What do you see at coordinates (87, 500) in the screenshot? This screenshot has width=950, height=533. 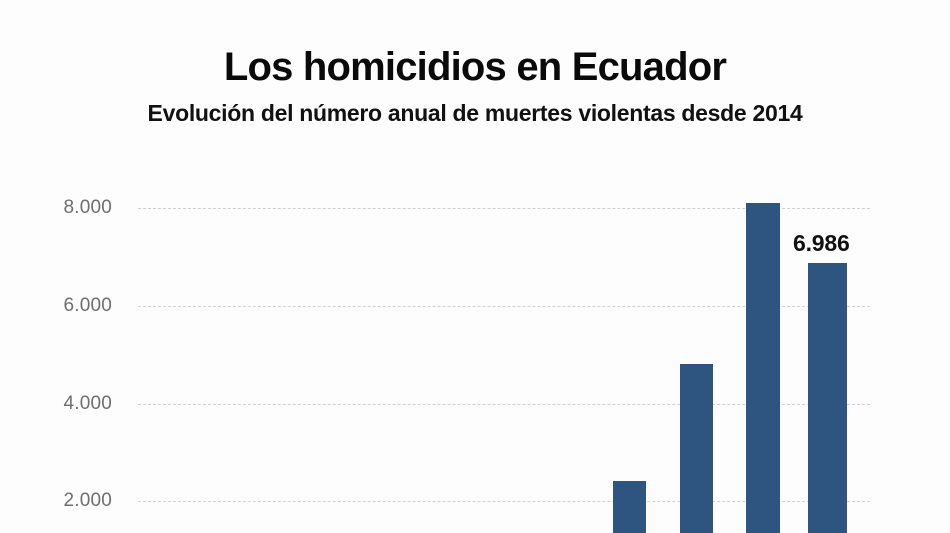 I see `y-axis-tick-2000: 2.000` at bounding box center [87, 500].